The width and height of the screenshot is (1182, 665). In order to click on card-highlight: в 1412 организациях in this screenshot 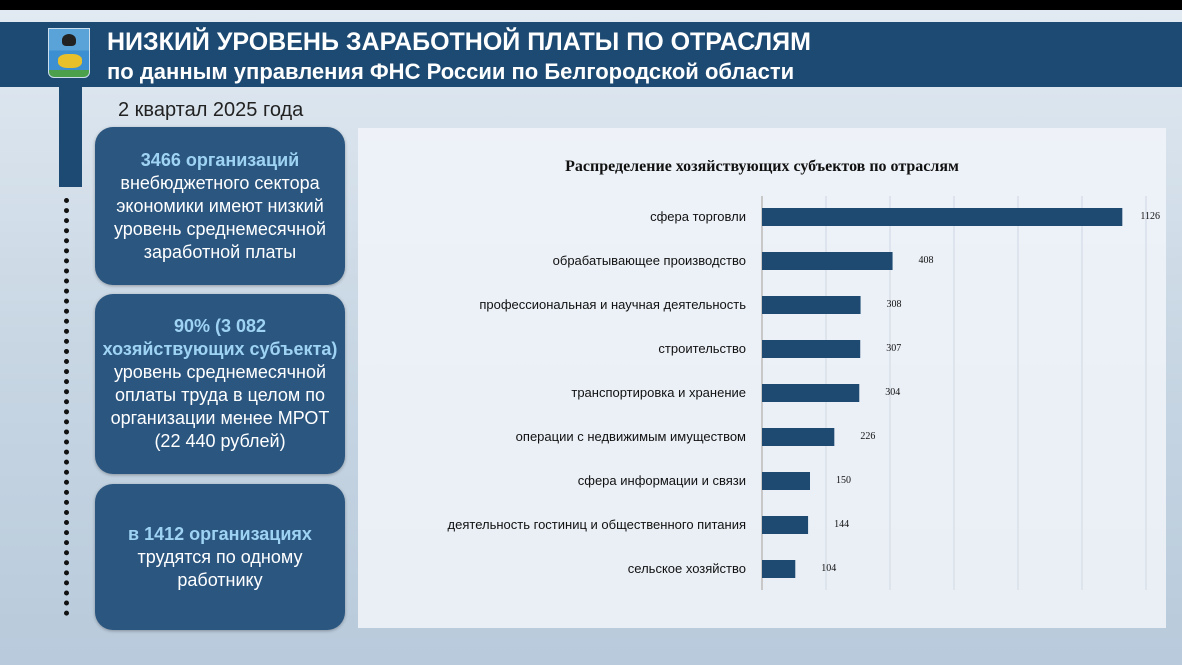, I will do `click(220, 533)`.